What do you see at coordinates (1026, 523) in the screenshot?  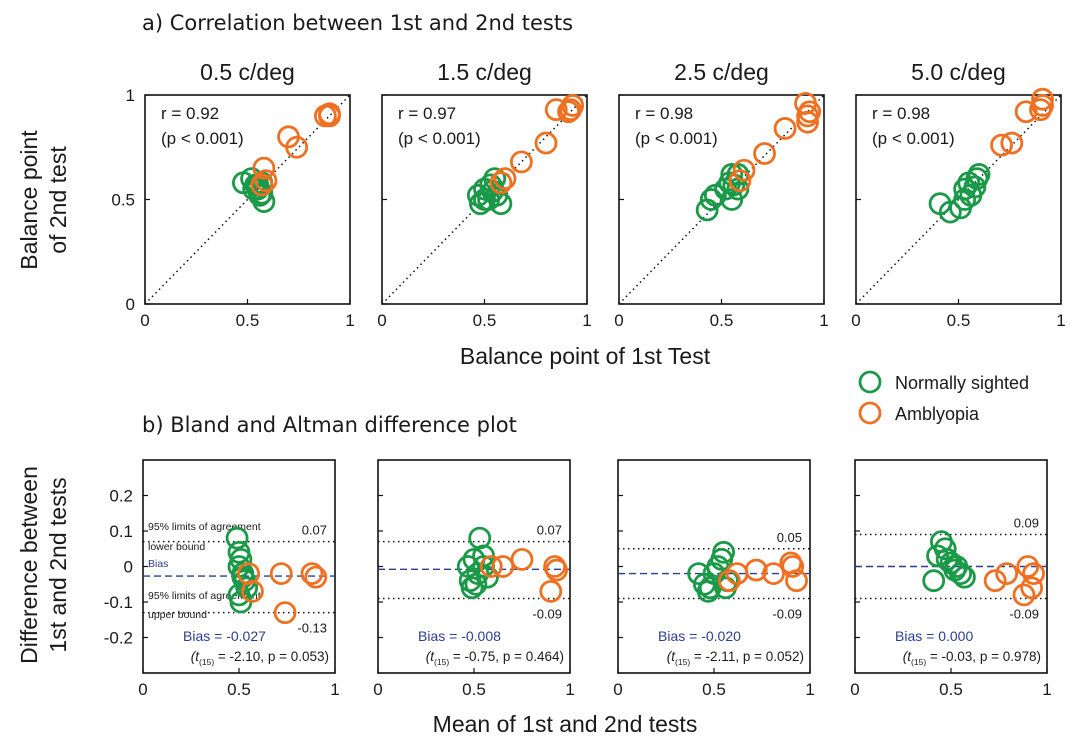 I see `upper-limit-value: 0.09` at bounding box center [1026, 523].